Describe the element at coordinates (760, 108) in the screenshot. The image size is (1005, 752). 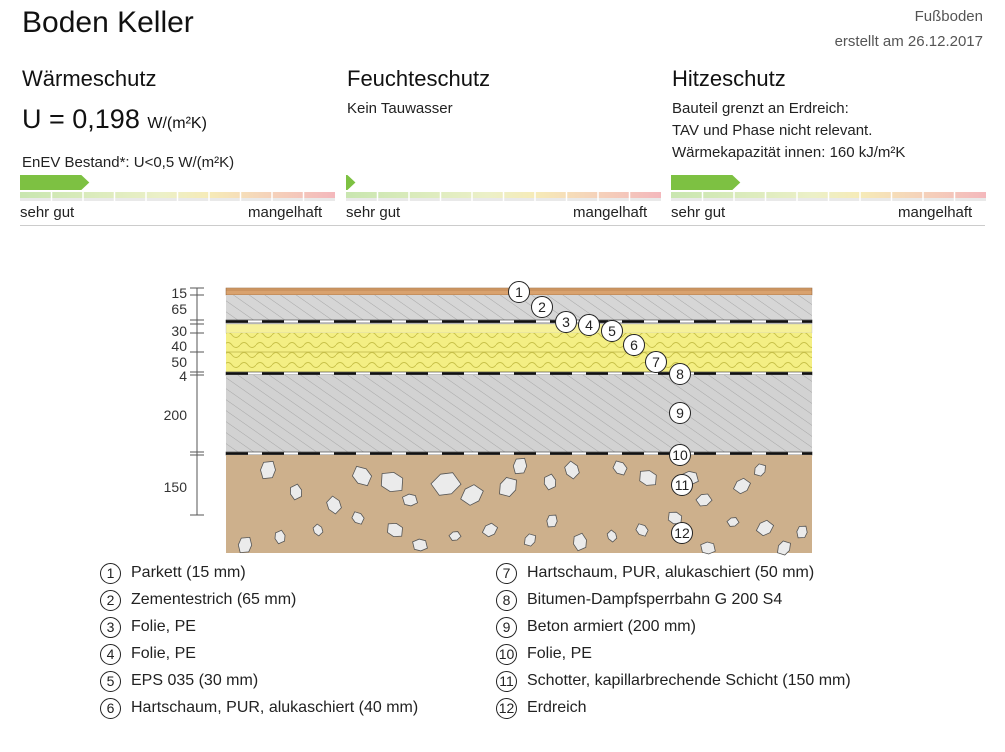
I see `hitzeschutz-text-1: Bauteil grenzt an Erdreich:` at that location.